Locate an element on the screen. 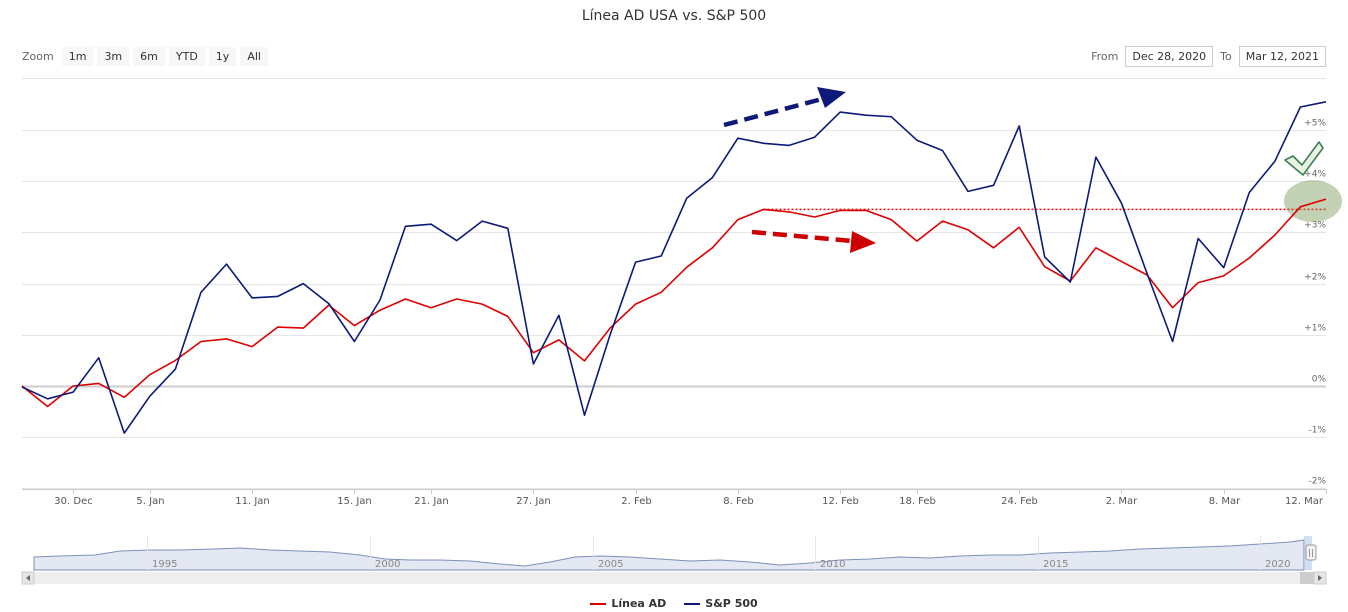 The height and width of the screenshot is (612, 1348). x-tick-label: 24. Feb is located at coordinates (1019, 501).